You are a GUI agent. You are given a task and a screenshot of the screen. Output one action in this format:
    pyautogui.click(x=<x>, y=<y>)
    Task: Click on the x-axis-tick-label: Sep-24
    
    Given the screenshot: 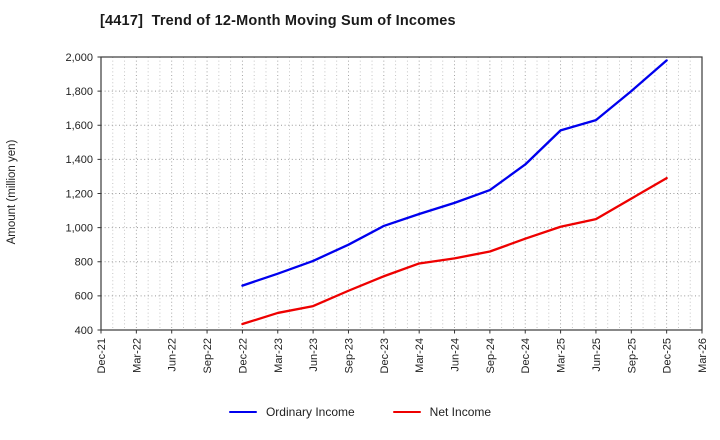 What is the action you would take?
    pyautogui.click(x=491, y=355)
    